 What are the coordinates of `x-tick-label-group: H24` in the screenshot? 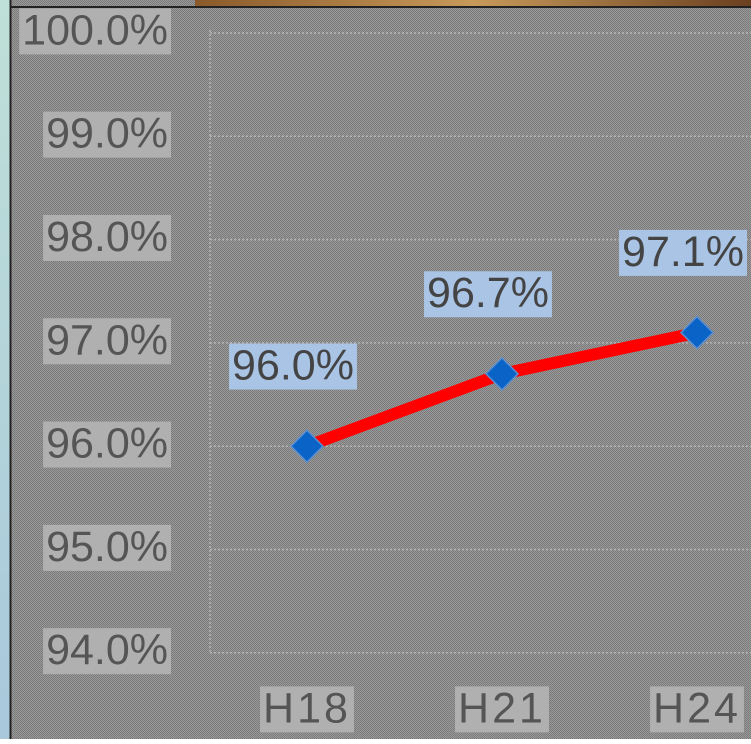 It's located at (697, 708).